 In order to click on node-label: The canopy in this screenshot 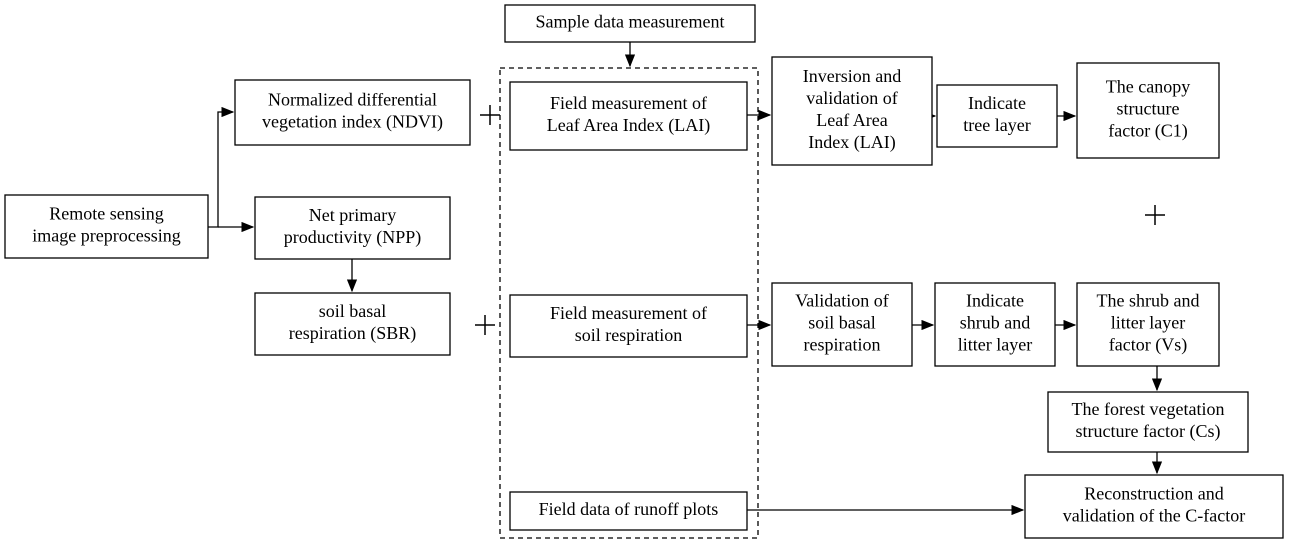, I will do `click(1148, 87)`.